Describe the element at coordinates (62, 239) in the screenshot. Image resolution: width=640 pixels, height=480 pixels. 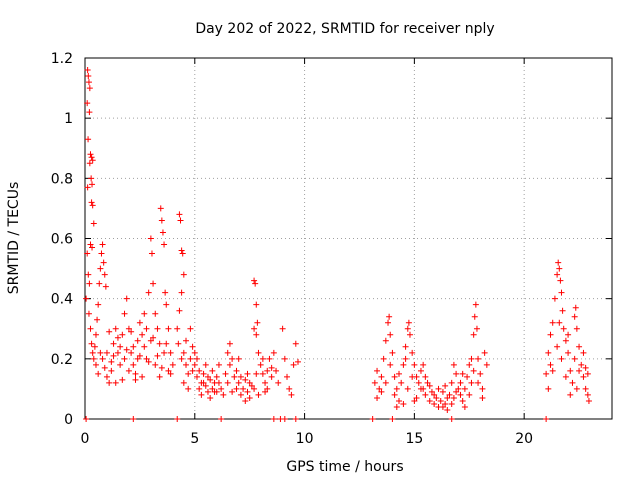
I see `y-tick-labels: 0 0.2 0.4 0.6 0.8 1 1.2` at that location.